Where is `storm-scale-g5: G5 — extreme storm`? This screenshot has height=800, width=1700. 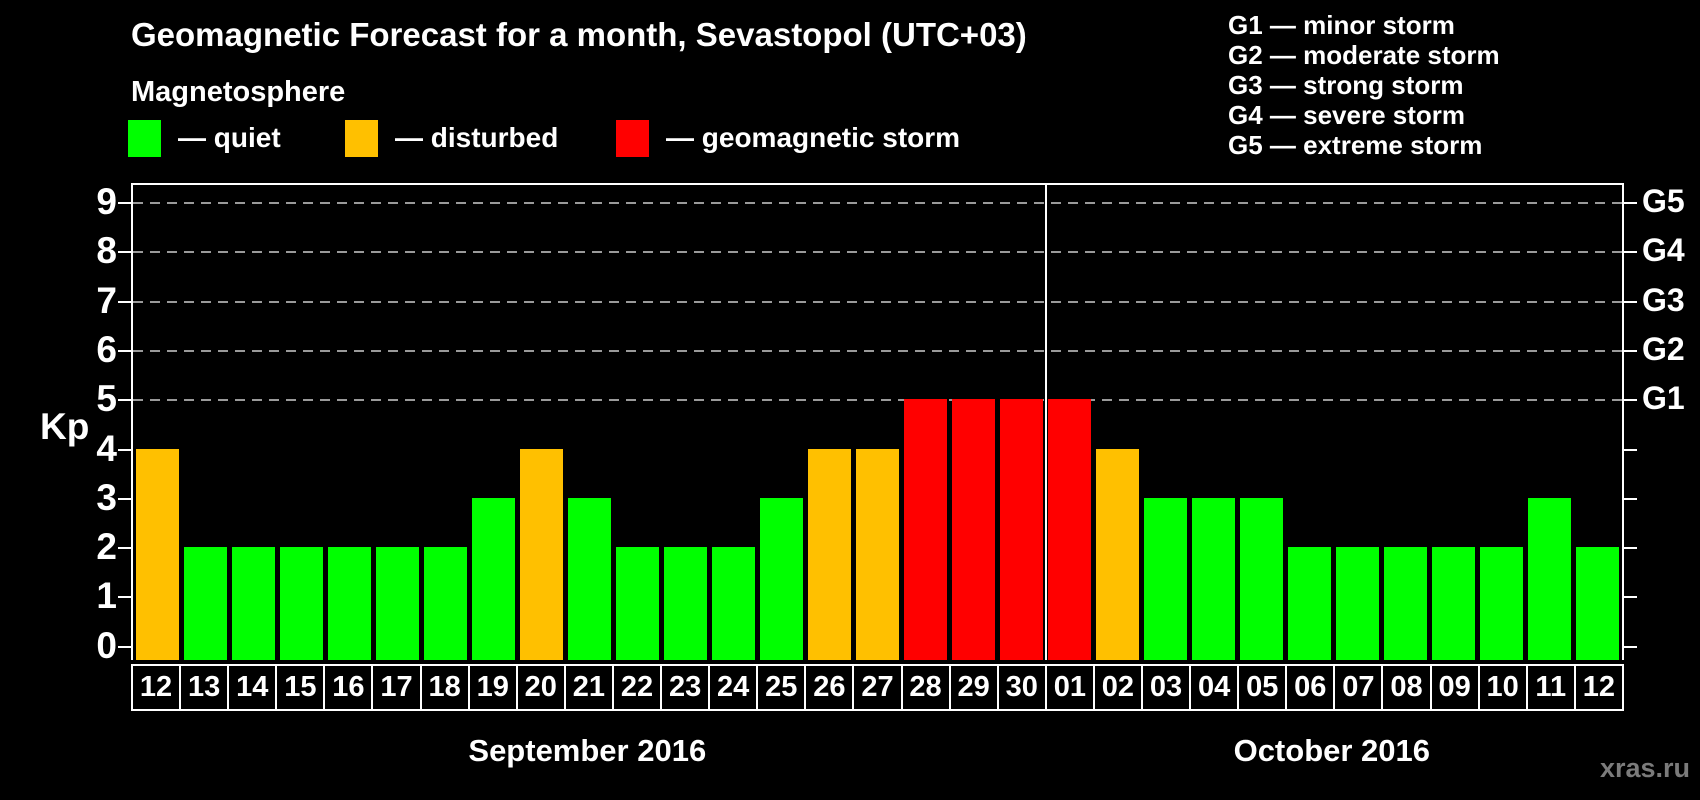 storm-scale-g5: G5 — extreme storm is located at coordinates (1355, 145).